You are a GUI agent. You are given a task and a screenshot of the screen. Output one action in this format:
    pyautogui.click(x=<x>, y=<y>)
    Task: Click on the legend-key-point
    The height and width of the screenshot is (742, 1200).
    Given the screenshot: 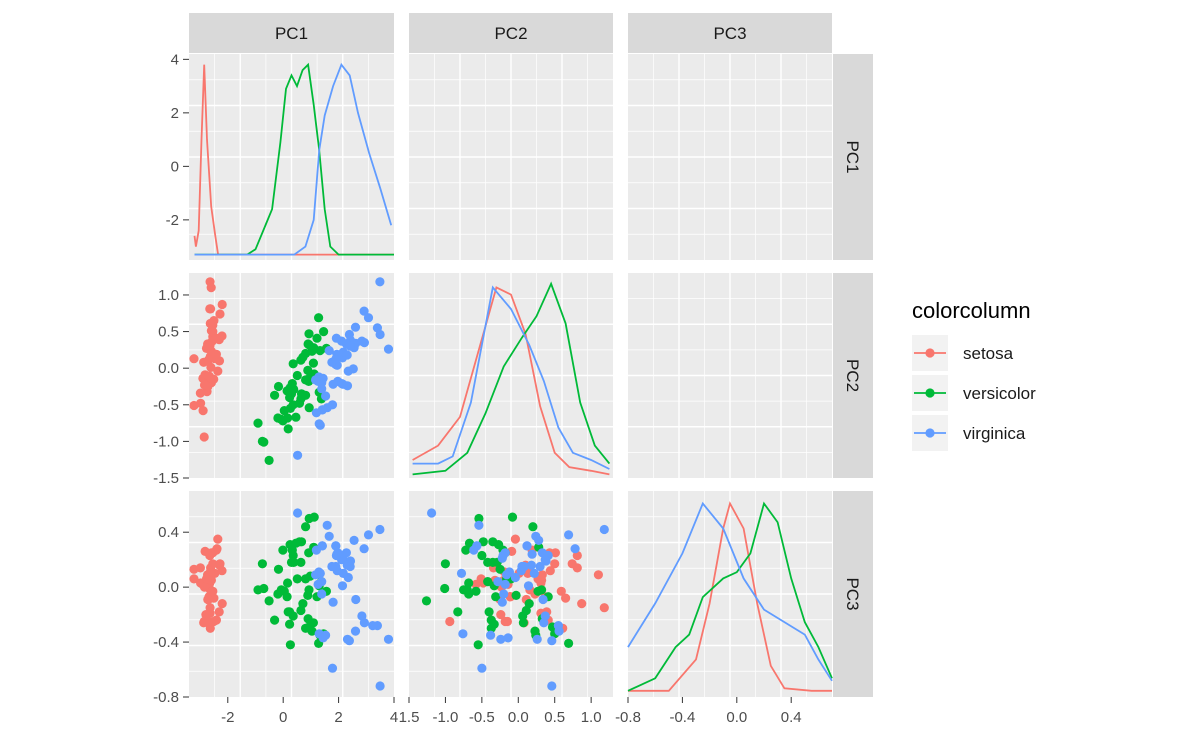 What is the action you would take?
    pyautogui.click(x=930, y=353)
    